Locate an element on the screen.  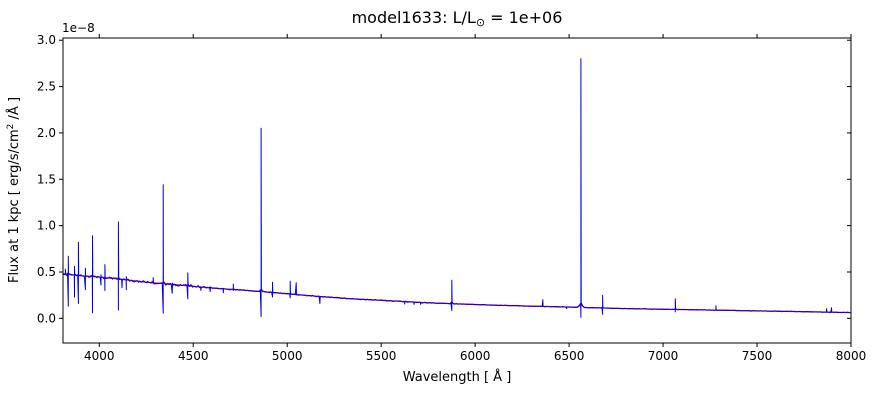
y-axis-offset-label: 1e−8 is located at coordinates (78, 28).